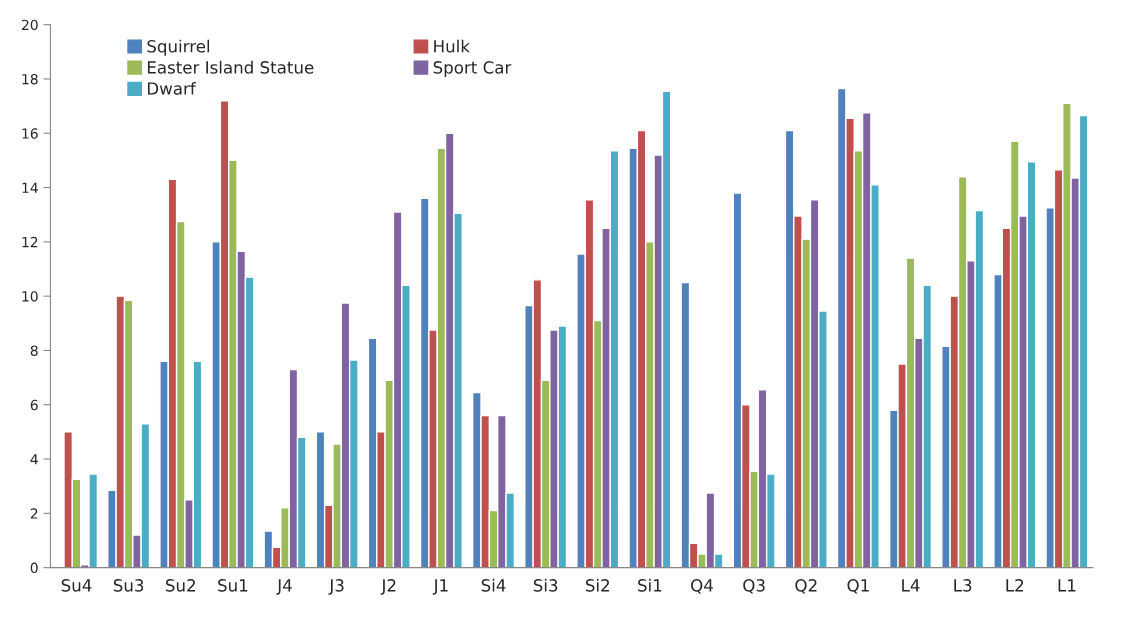 This screenshot has height=617, width=1121. What do you see at coordinates (284, 587) in the screenshot?
I see `x-tick-label: J4` at bounding box center [284, 587].